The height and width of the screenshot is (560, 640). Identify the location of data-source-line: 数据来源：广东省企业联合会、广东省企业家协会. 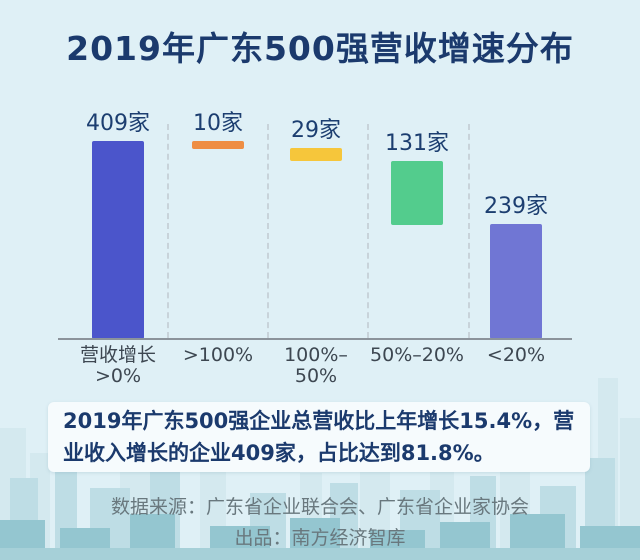
(319, 507).